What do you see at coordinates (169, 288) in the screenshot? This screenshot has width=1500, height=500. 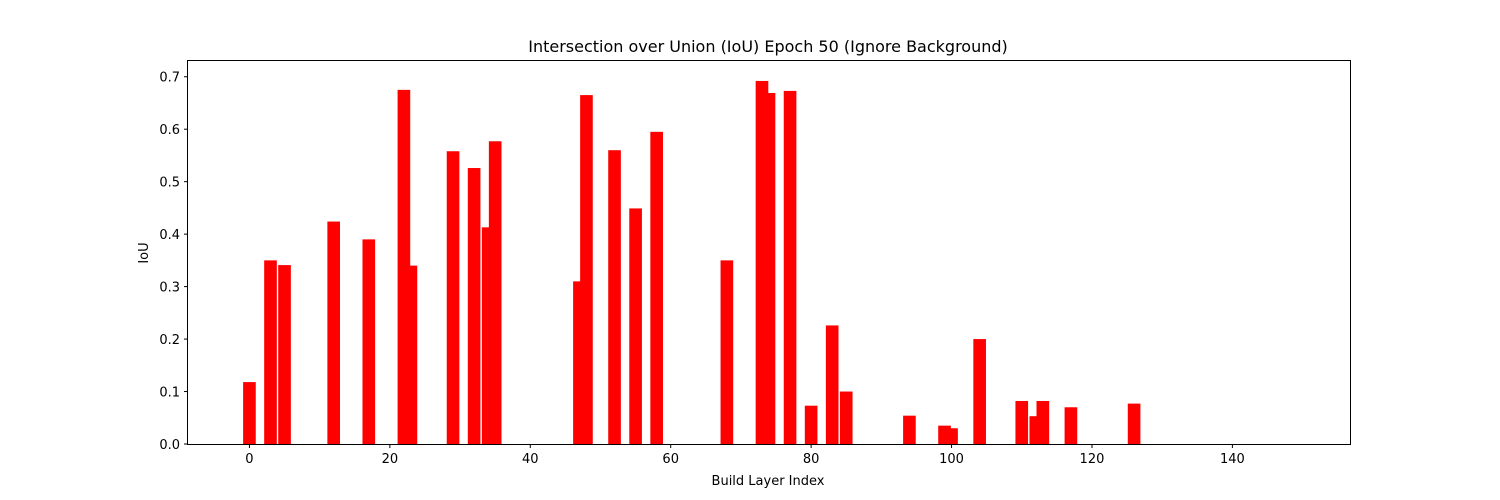 I see `y-tick-label: 0.3` at bounding box center [169, 288].